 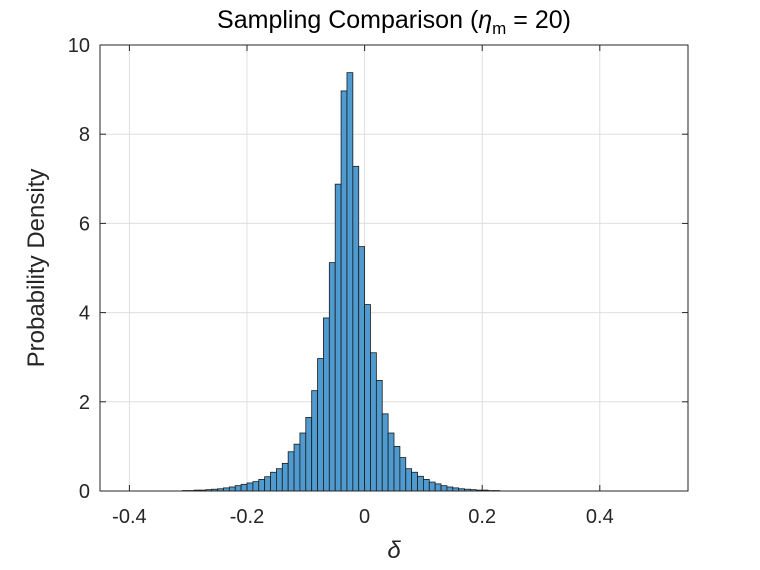 What do you see at coordinates (129, 517) in the screenshot?
I see `x-tick-label-0: -0.4` at bounding box center [129, 517].